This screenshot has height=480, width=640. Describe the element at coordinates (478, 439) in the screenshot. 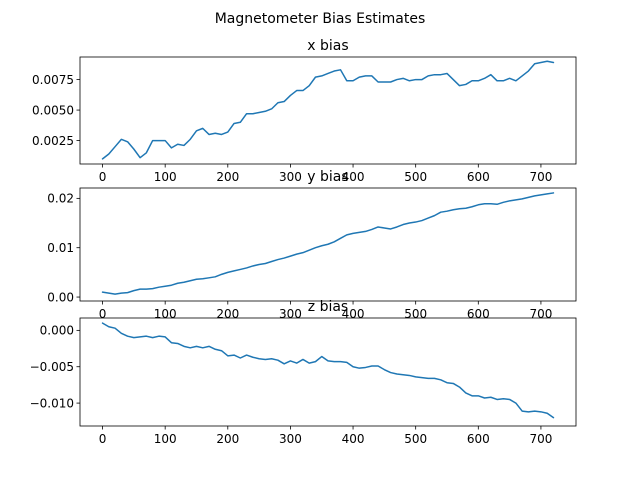

I see `z-bias-x-tick-label: 600` at that location.